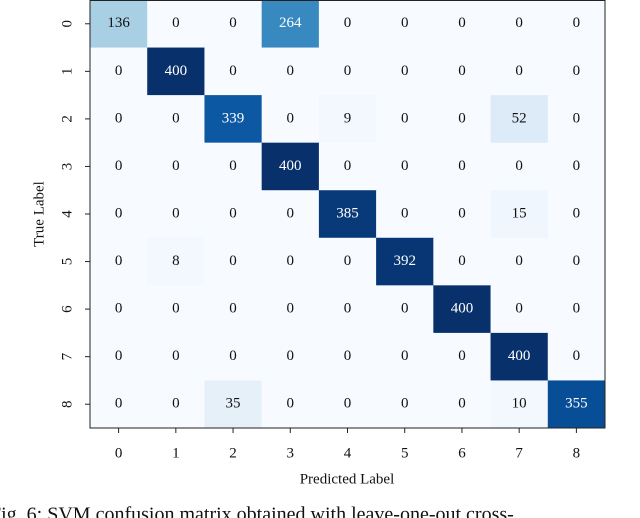 Image resolution: width=640 pixels, height=518 pixels. What do you see at coordinates (519, 453) in the screenshot?
I see `x-tick-label: 7` at bounding box center [519, 453].